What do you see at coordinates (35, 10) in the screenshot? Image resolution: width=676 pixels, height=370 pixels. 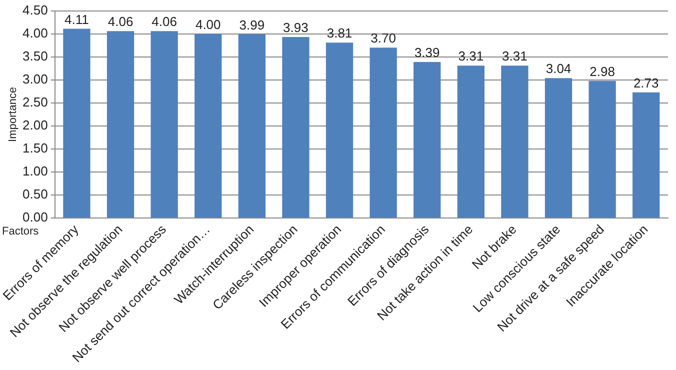 I see `y-tick-label: 4.50` at bounding box center [35, 10].